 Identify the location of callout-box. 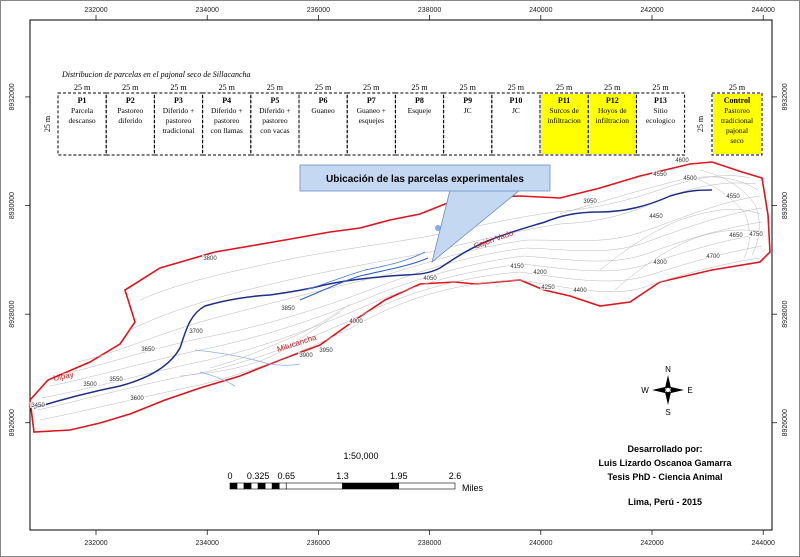
(425, 178).